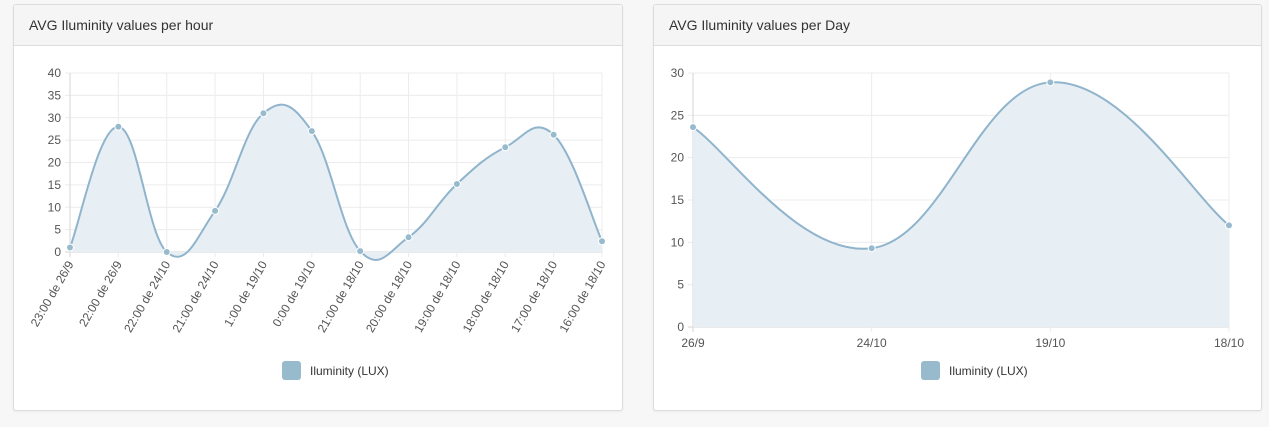 The height and width of the screenshot is (427, 1269). What do you see at coordinates (147, 296) in the screenshot?
I see `x-tick-label: 22:00 de 24/10` at bounding box center [147, 296].